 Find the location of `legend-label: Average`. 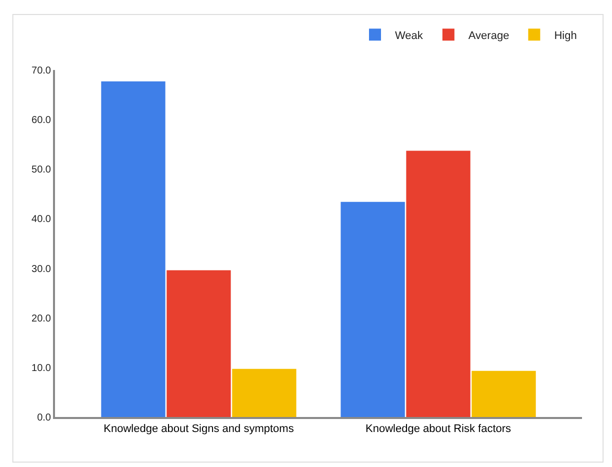

legend-label: Average is located at coordinates (489, 36).